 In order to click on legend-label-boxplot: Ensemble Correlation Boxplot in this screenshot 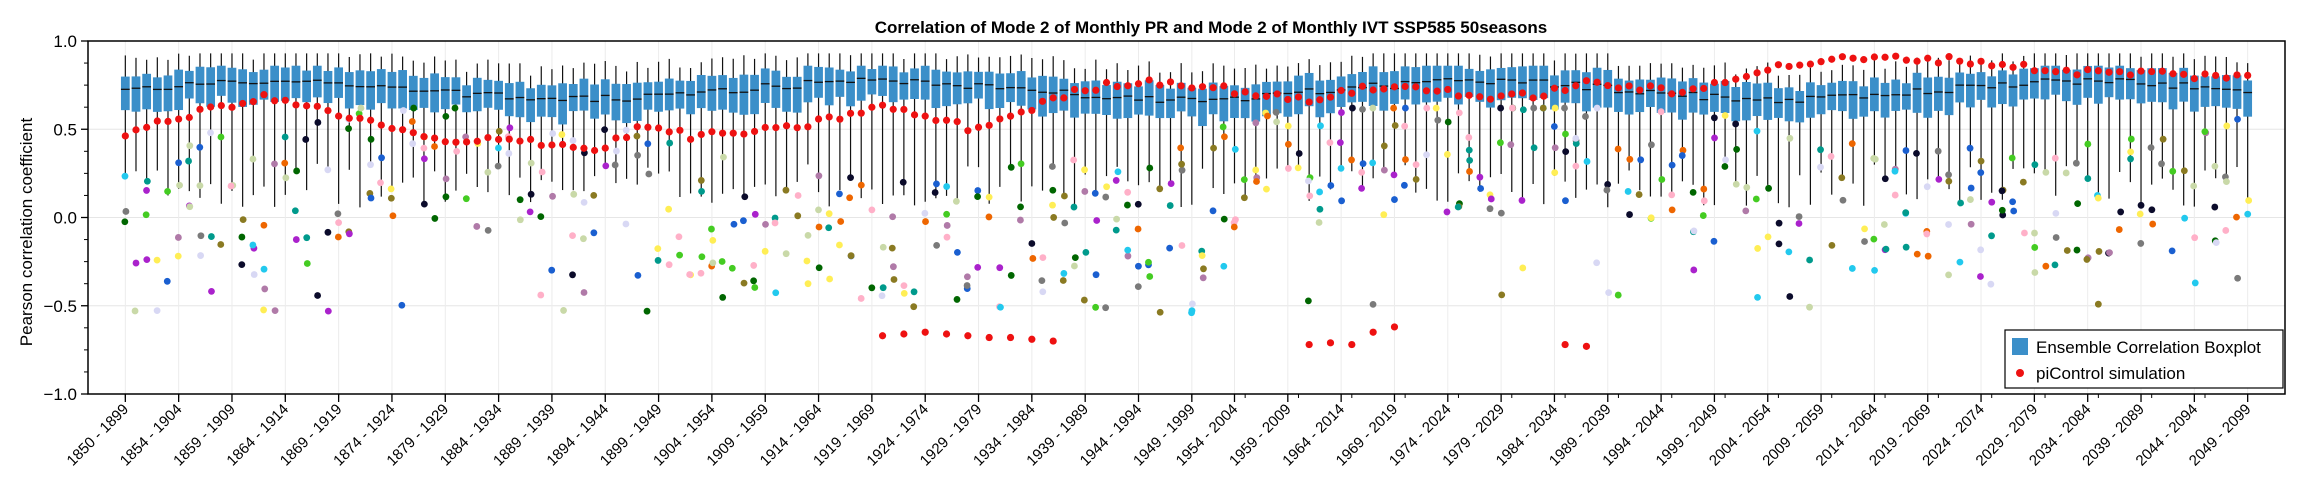, I will do `click(2148, 347)`.